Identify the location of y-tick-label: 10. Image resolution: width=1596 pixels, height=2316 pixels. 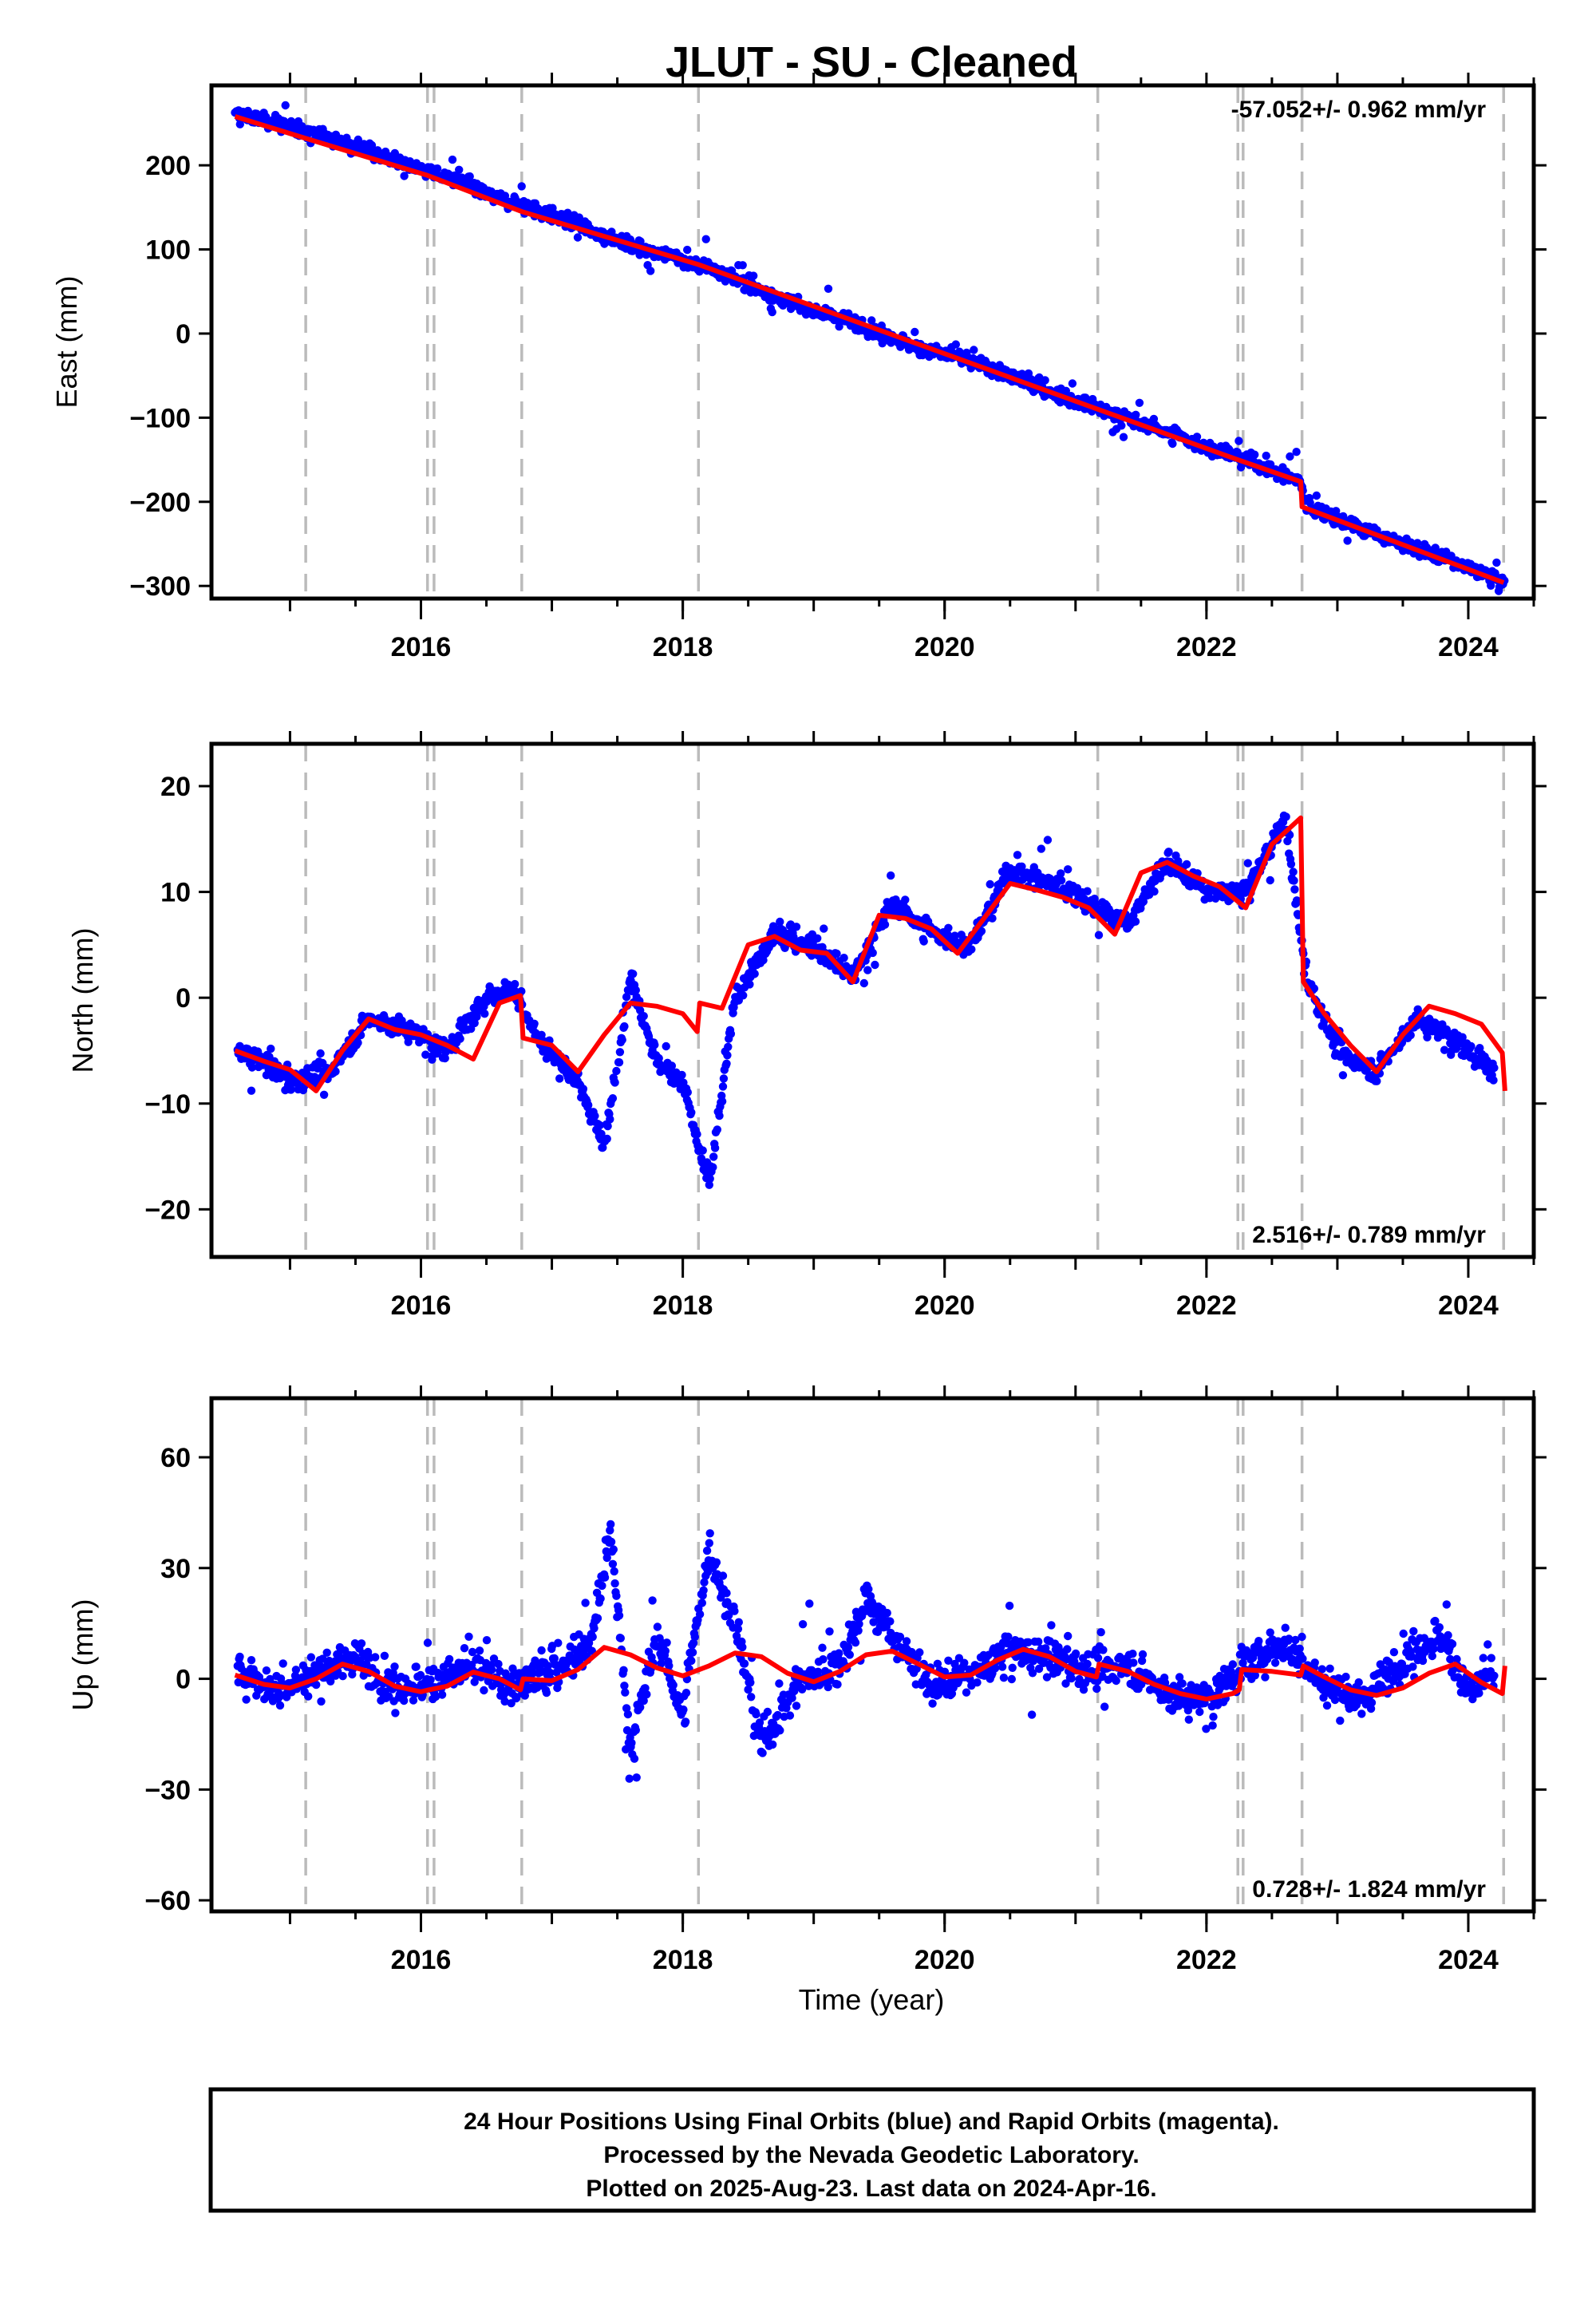
(175, 893).